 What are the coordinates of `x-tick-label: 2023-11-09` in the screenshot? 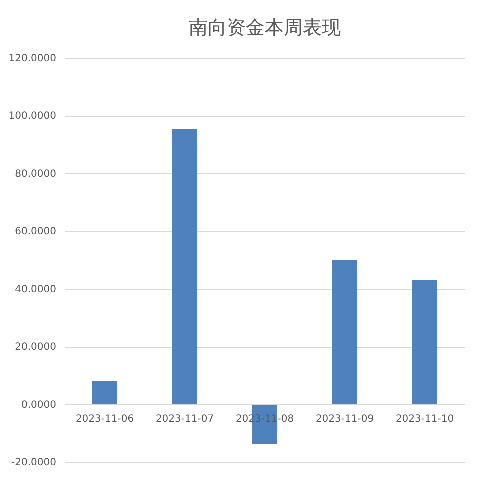 It's located at (345, 419).